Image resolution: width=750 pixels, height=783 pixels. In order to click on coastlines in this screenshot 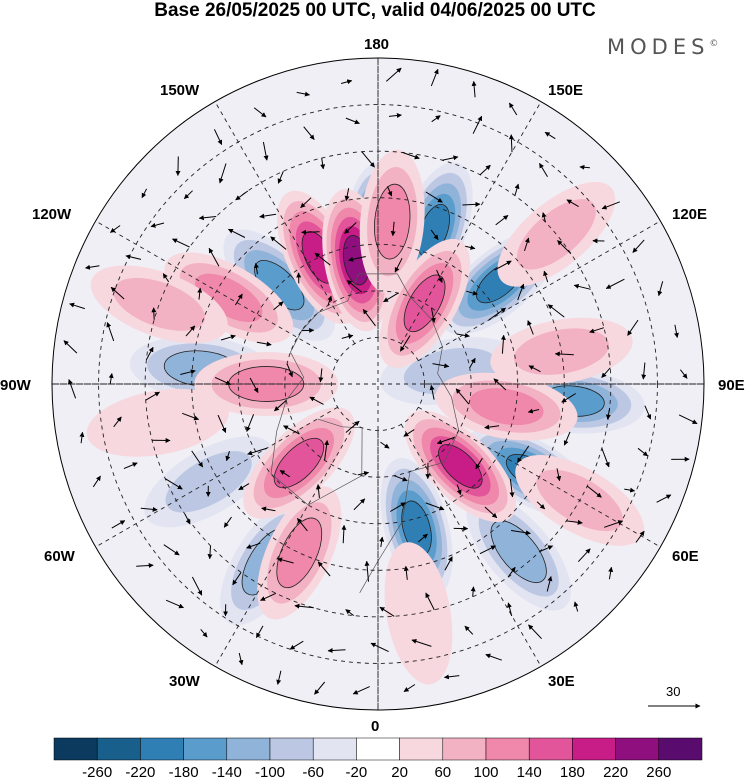, I will do `click(365, 433)`.